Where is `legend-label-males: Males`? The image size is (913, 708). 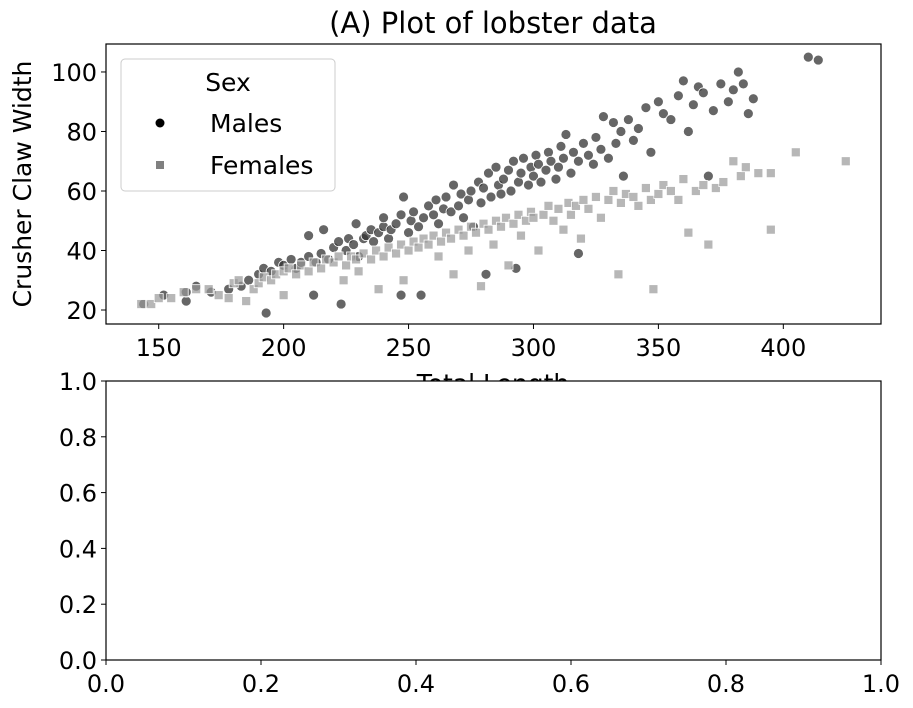 legend-label-males: Males is located at coordinates (246, 123).